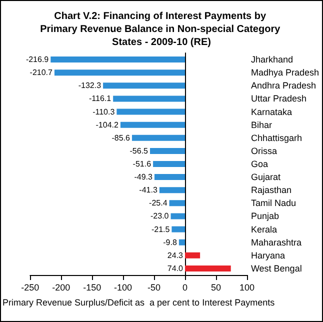  What do you see at coordinates (267, 255) in the screenshot?
I see `y-tick-label: Haryana` at bounding box center [267, 255].